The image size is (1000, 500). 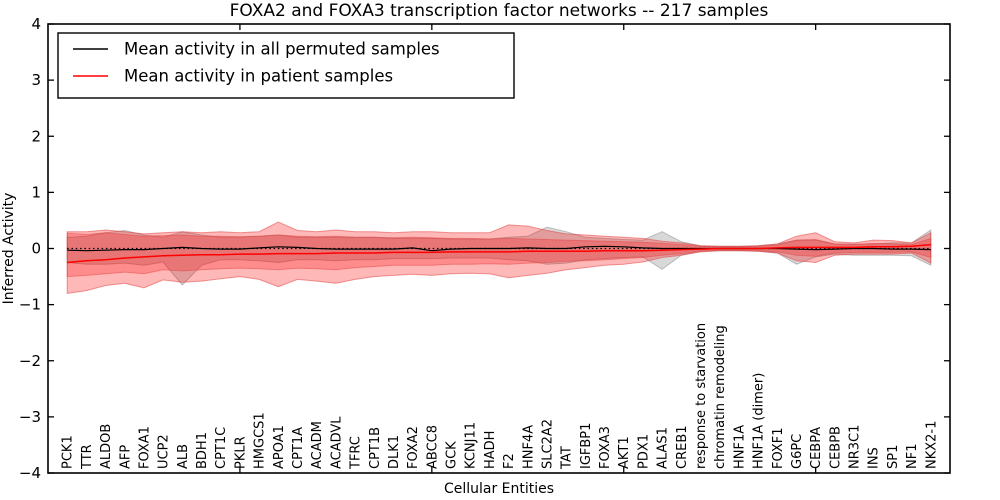 What do you see at coordinates (931, 445) in the screenshot?
I see `entity-label: NKX2-1` at bounding box center [931, 445].